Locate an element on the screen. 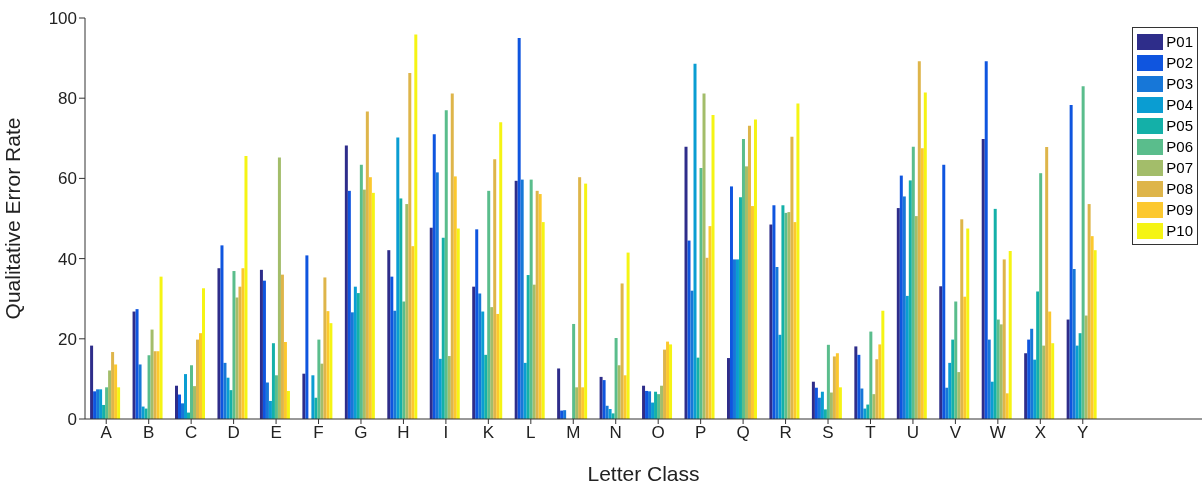  x-tick-label: G is located at coordinates (361, 433).